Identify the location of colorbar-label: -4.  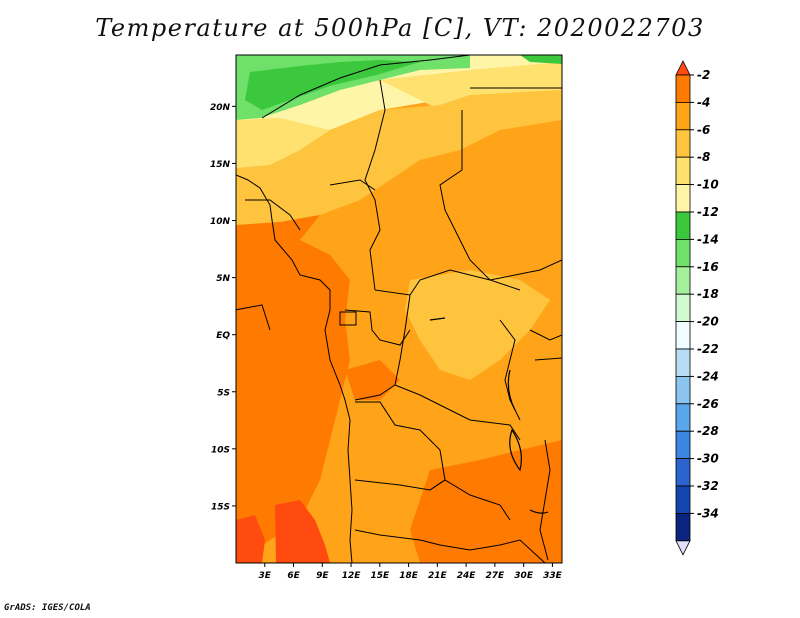
(703, 102).